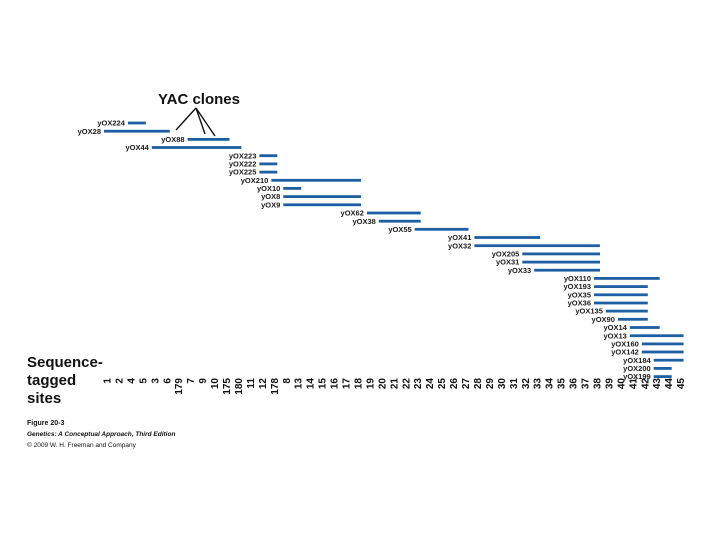 Image resolution: width=720 pixels, height=540 pixels. Describe the element at coordinates (406, 384) in the screenshot. I see `sts-label-22: 22` at that location.